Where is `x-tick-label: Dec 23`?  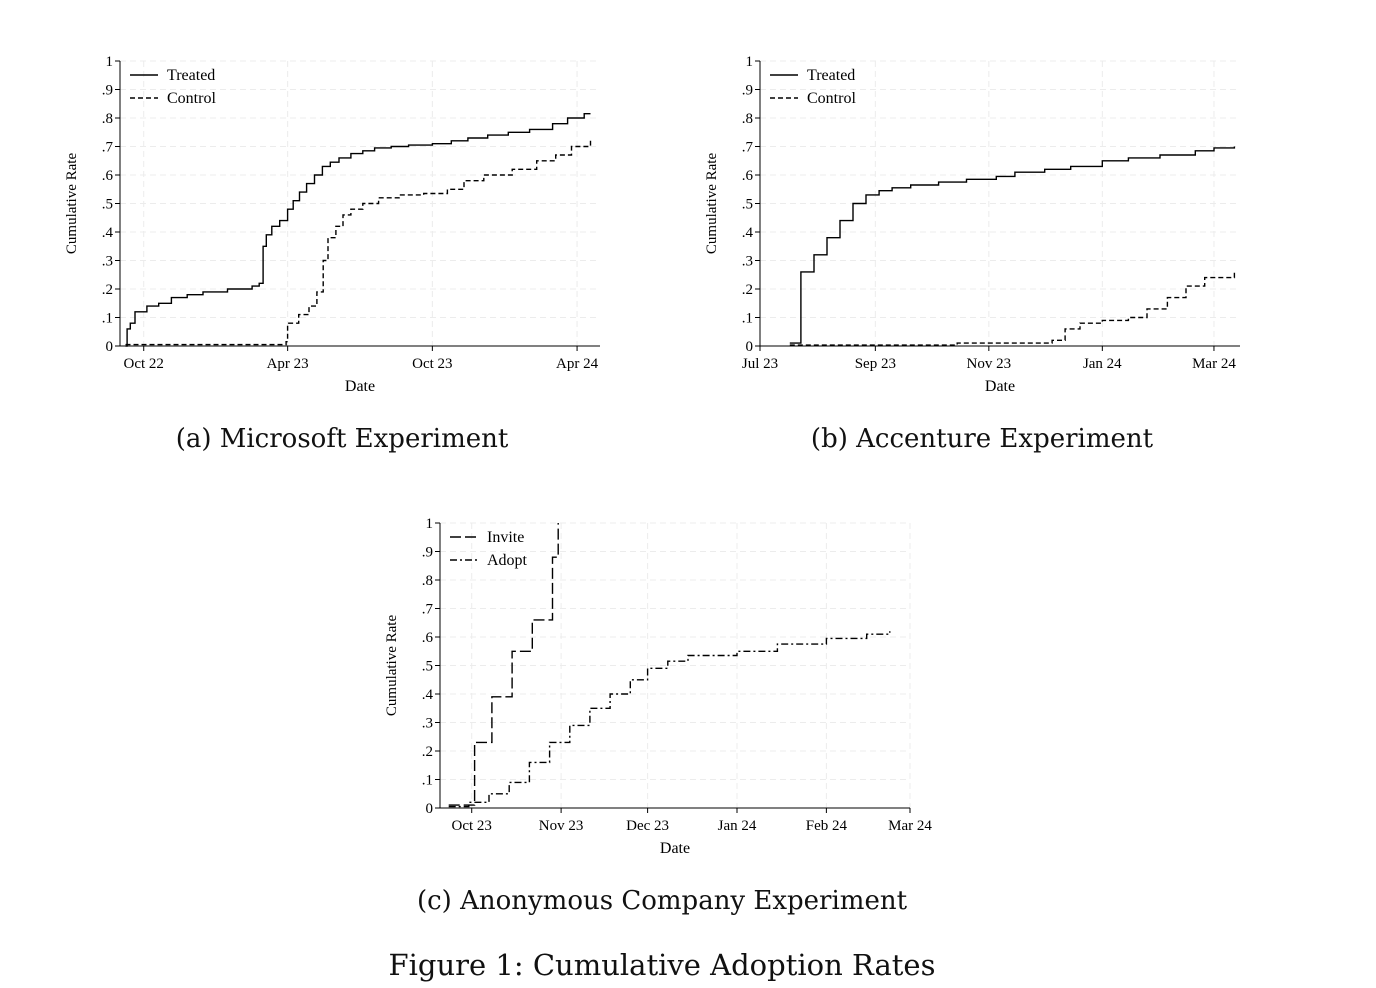 x-tick-label: Dec 23 is located at coordinates (647, 826).